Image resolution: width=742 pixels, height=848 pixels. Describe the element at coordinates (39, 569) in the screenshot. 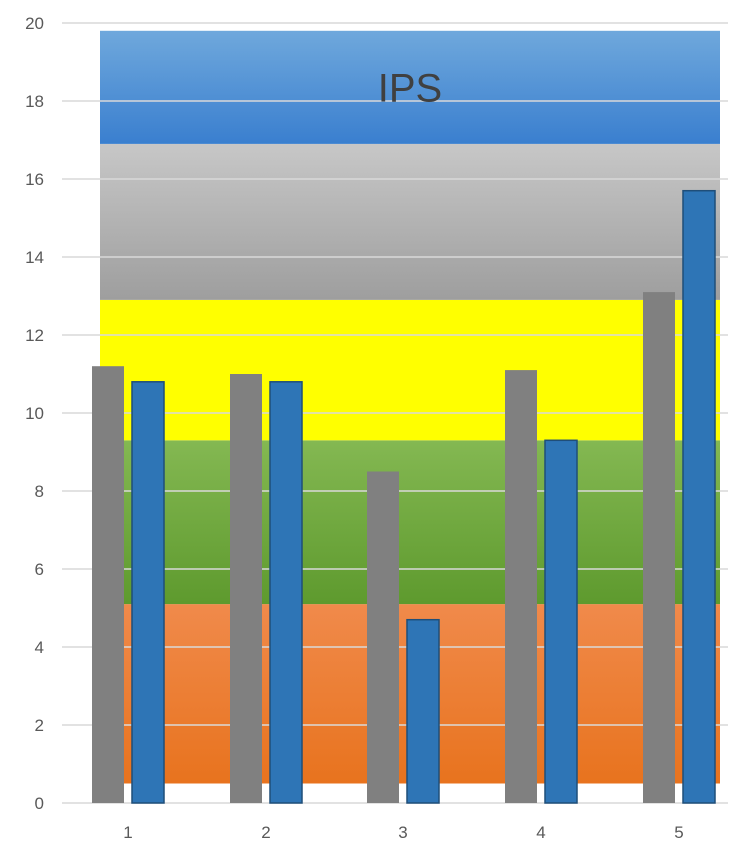

I see `y-tick-label: 6` at that location.